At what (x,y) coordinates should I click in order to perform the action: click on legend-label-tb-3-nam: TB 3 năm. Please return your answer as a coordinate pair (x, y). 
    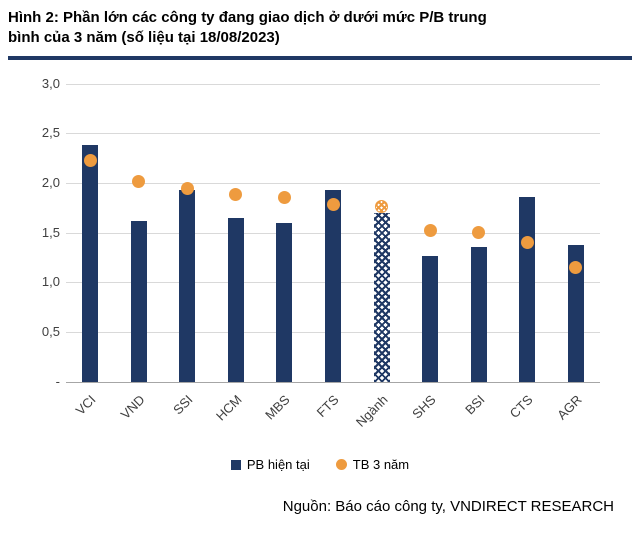
    Looking at the image, I should click on (381, 464).